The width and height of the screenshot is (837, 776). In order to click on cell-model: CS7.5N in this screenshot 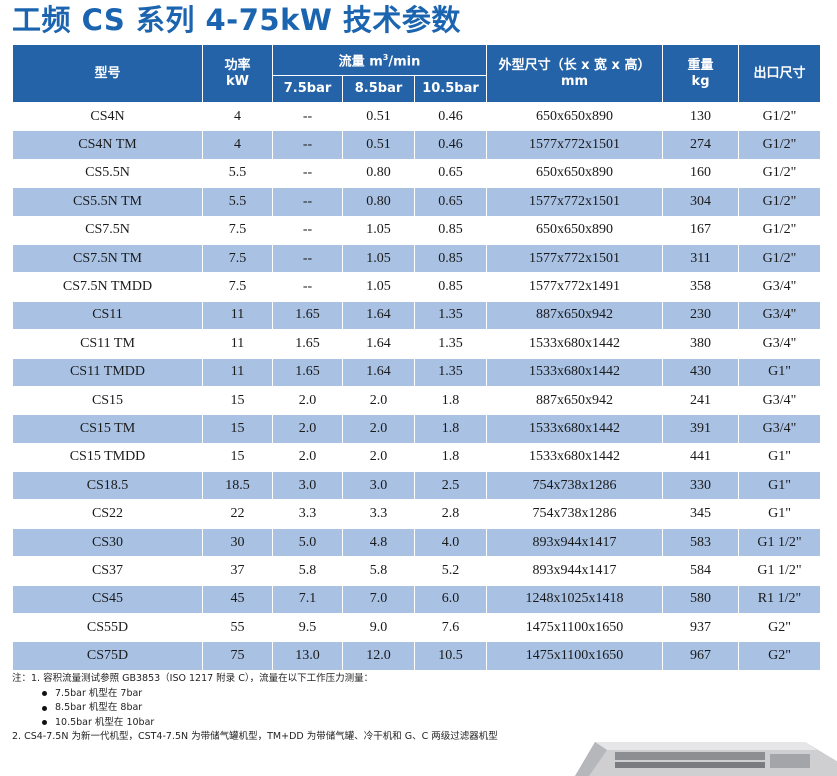, I will do `click(107, 230)`.